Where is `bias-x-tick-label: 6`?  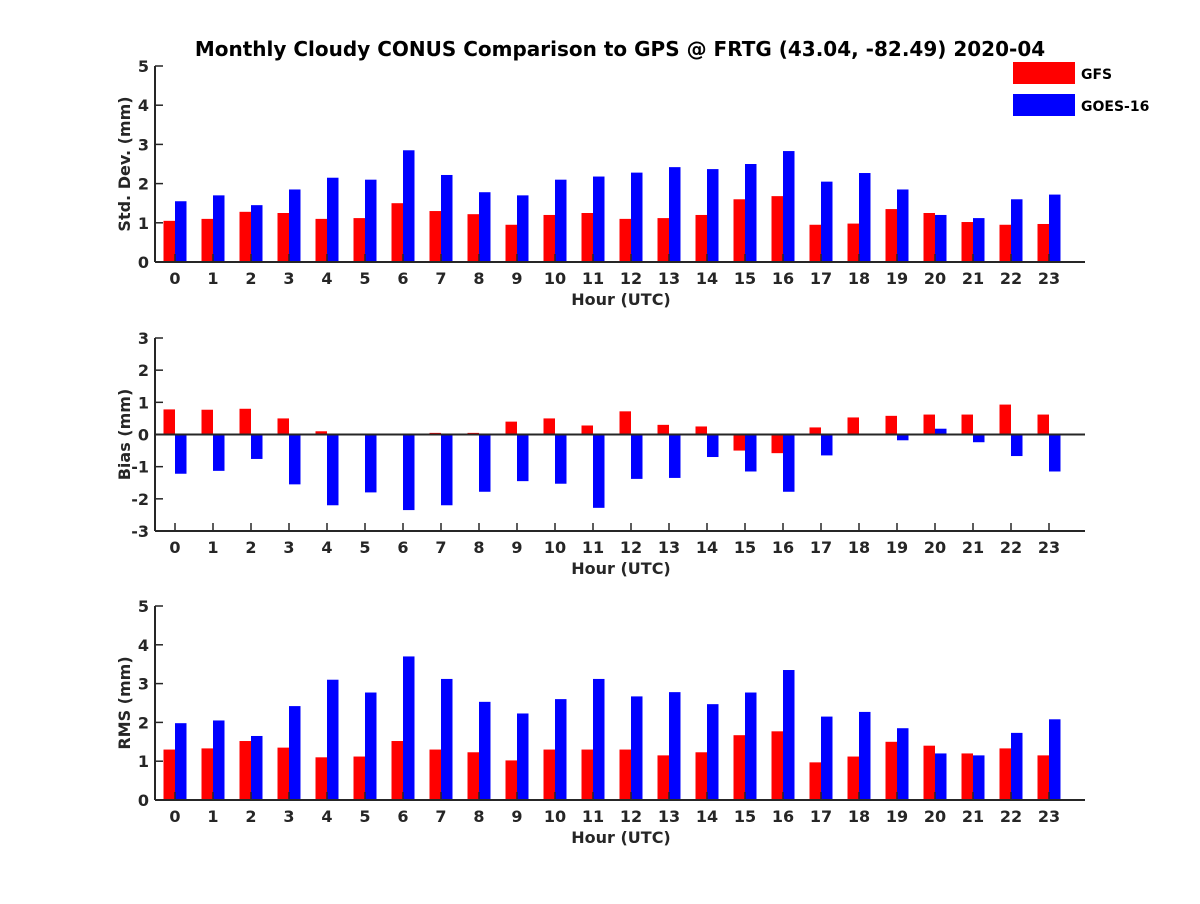 bias-x-tick-label: 6 is located at coordinates (402, 547).